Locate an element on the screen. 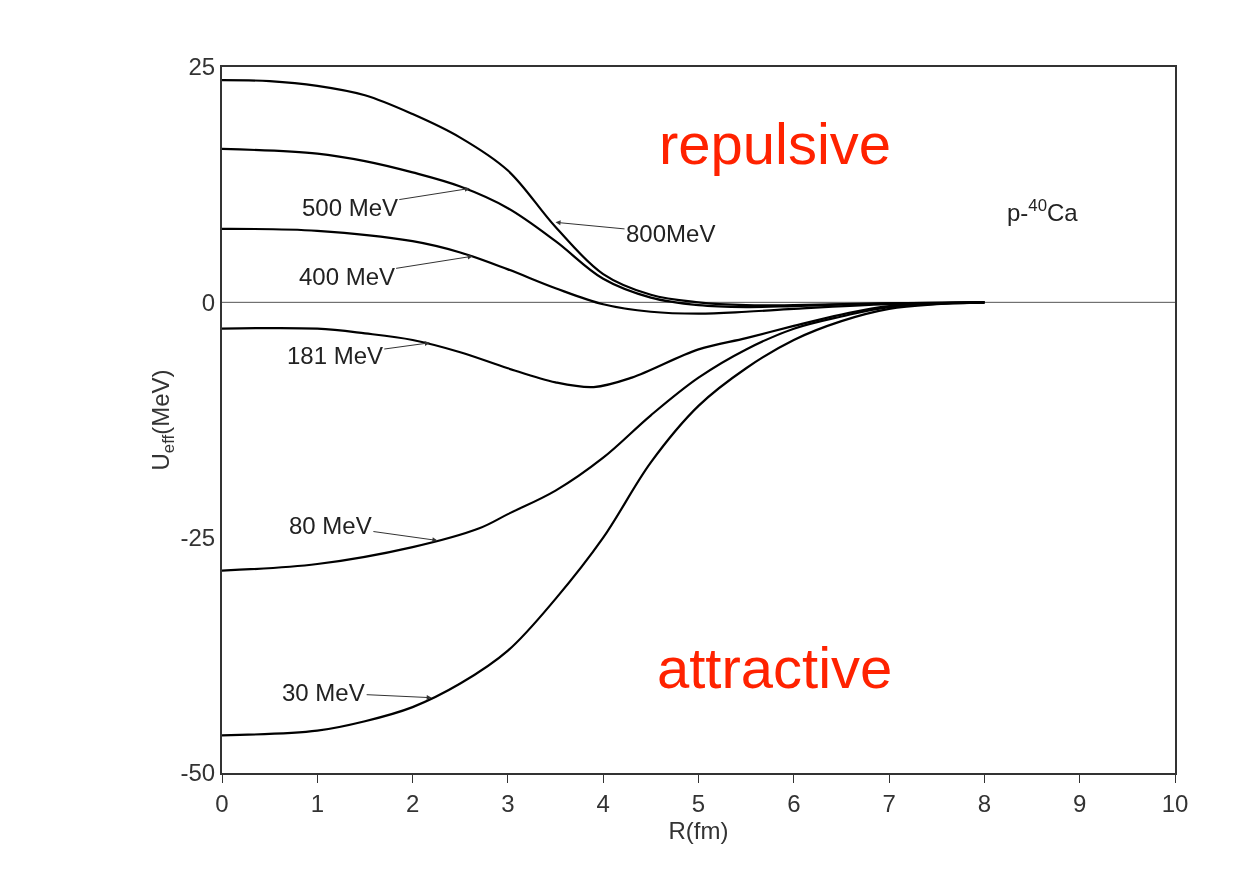  annotation: 800MeV is located at coordinates (671, 233).